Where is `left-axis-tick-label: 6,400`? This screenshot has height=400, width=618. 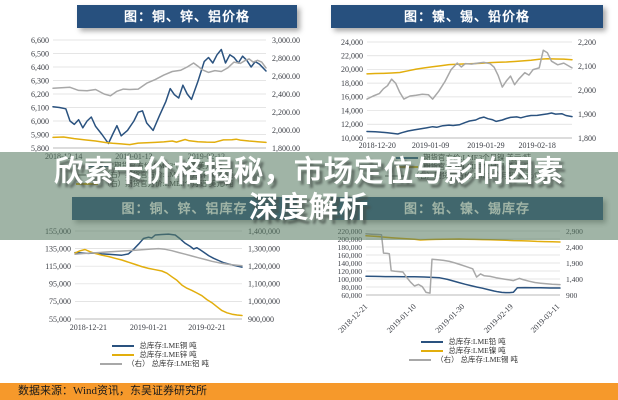
left-axis-tick-label: 6,400 is located at coordinates (40, 67).